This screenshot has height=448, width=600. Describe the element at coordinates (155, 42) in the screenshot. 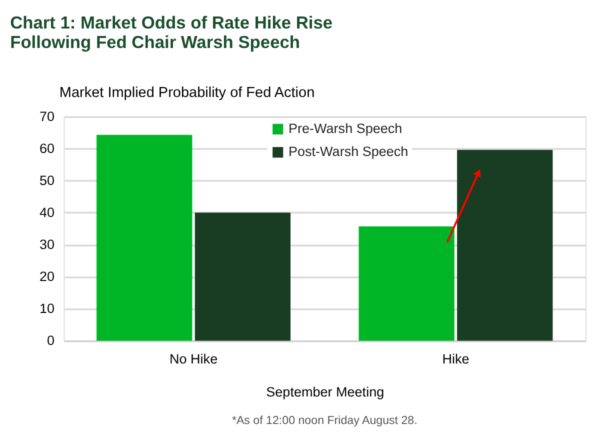

I see `text: Following Fed Chair Warsh Speech` at that location.